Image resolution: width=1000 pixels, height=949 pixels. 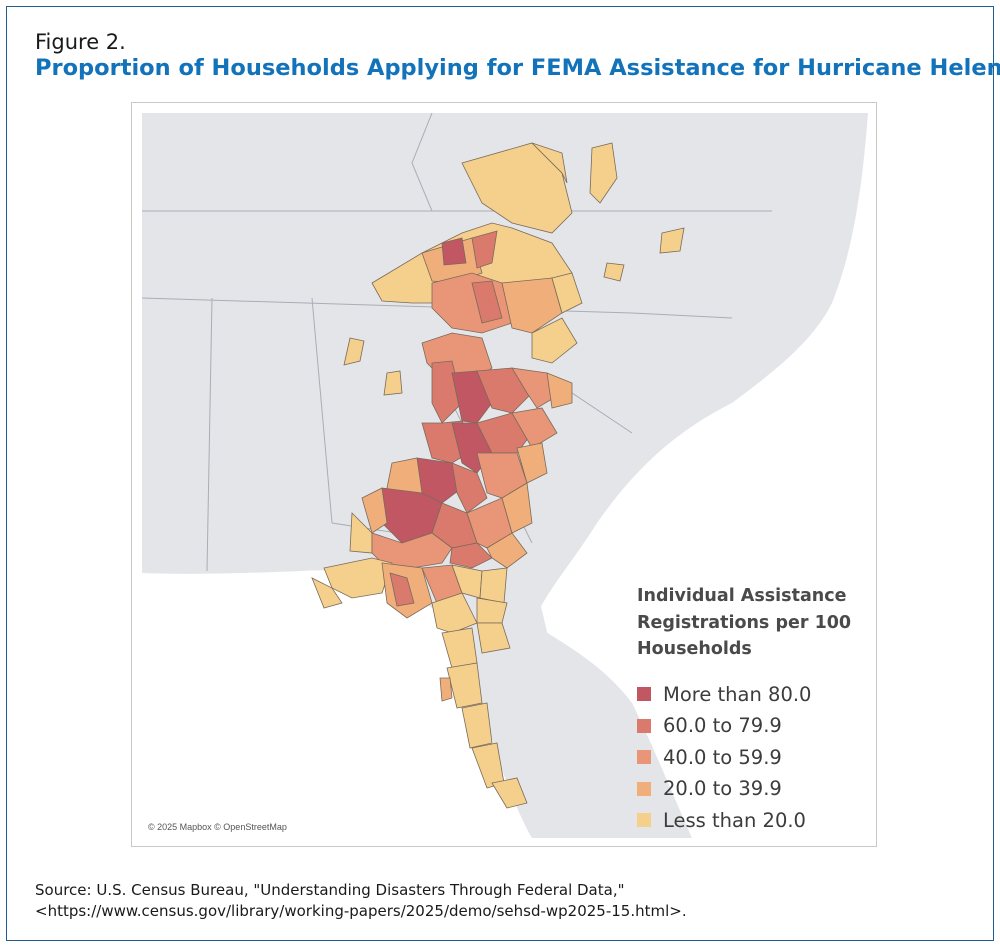 What do you see at coordinates (504, 390) in the screenshot?
I see `county-group-sc-midlands` at bounding box center [504, 390].